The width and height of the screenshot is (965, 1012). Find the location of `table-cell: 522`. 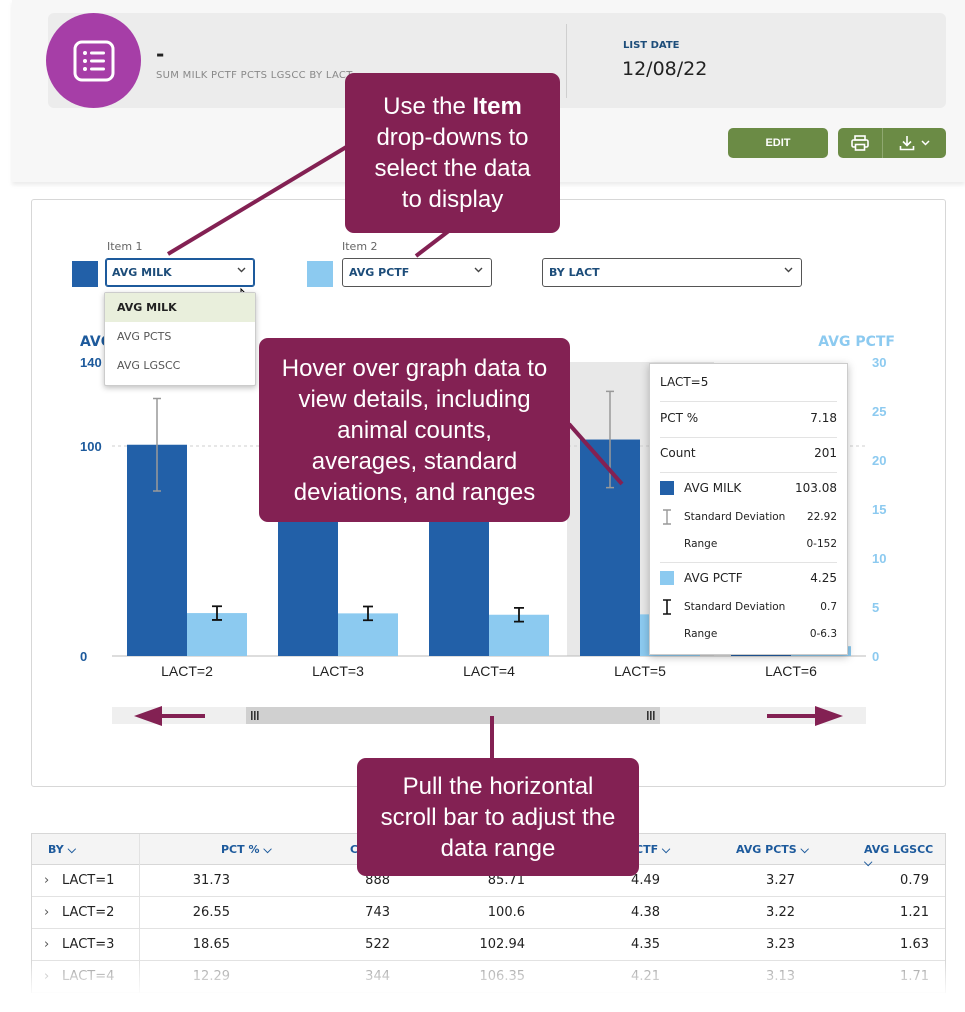

table-cell: 522 is located at coordinates (377, 944).